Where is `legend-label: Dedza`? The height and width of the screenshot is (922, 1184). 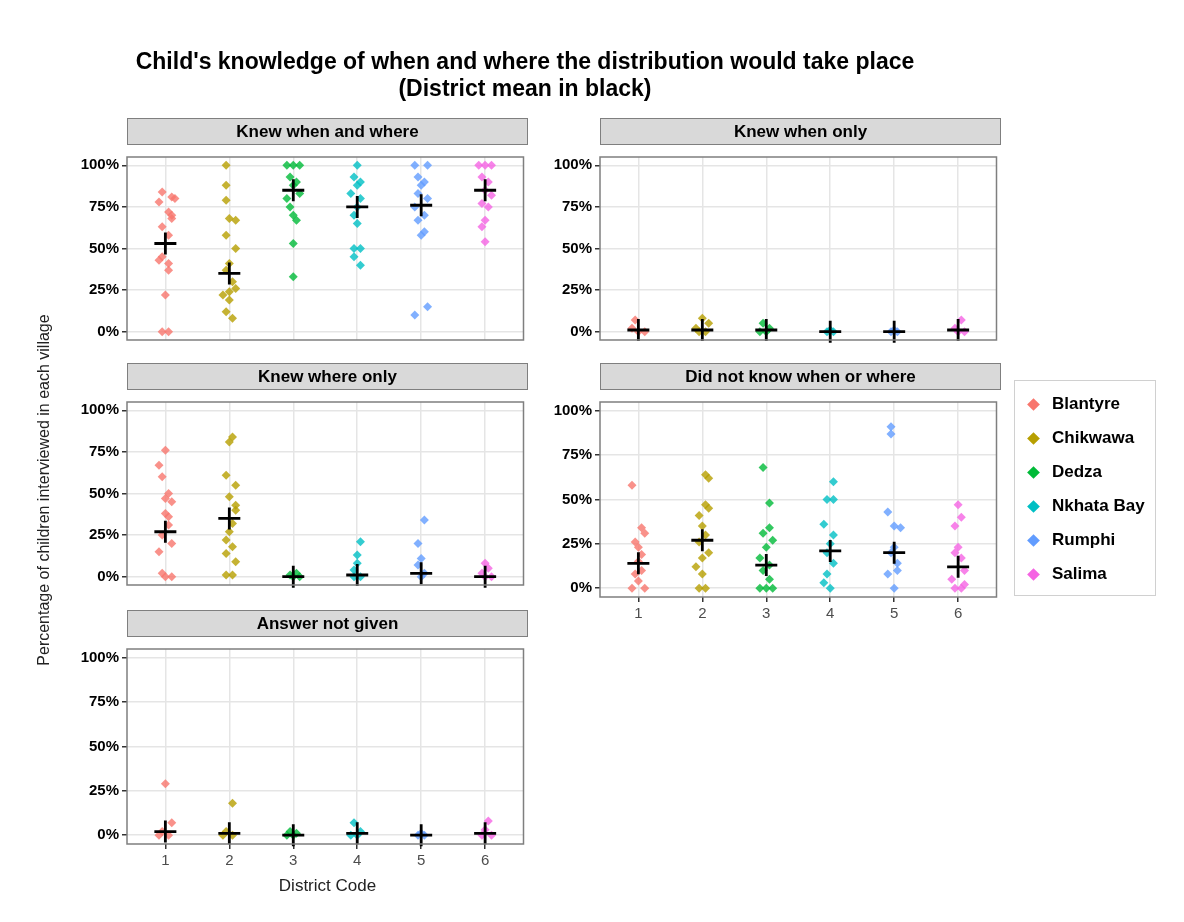 legend-label: Dedza is located at coordinates (1077, 472).